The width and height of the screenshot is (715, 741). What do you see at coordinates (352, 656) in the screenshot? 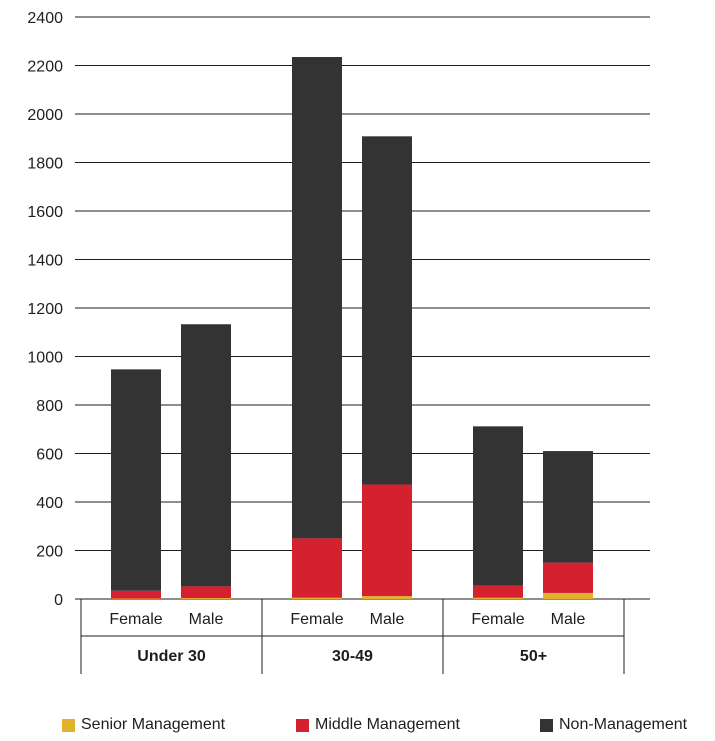
I see `x-group-label-30-49: 30-49` at bounding box center [352, 656].